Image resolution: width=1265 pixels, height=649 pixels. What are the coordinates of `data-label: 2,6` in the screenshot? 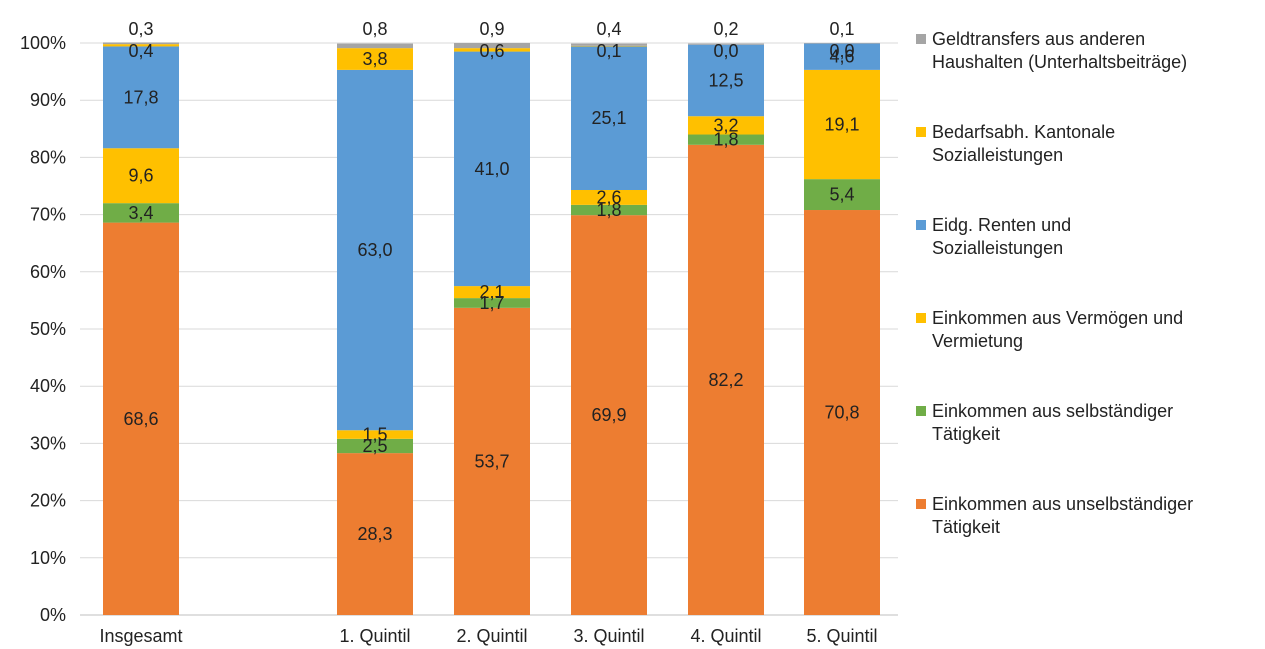 It's located at (608, 197).